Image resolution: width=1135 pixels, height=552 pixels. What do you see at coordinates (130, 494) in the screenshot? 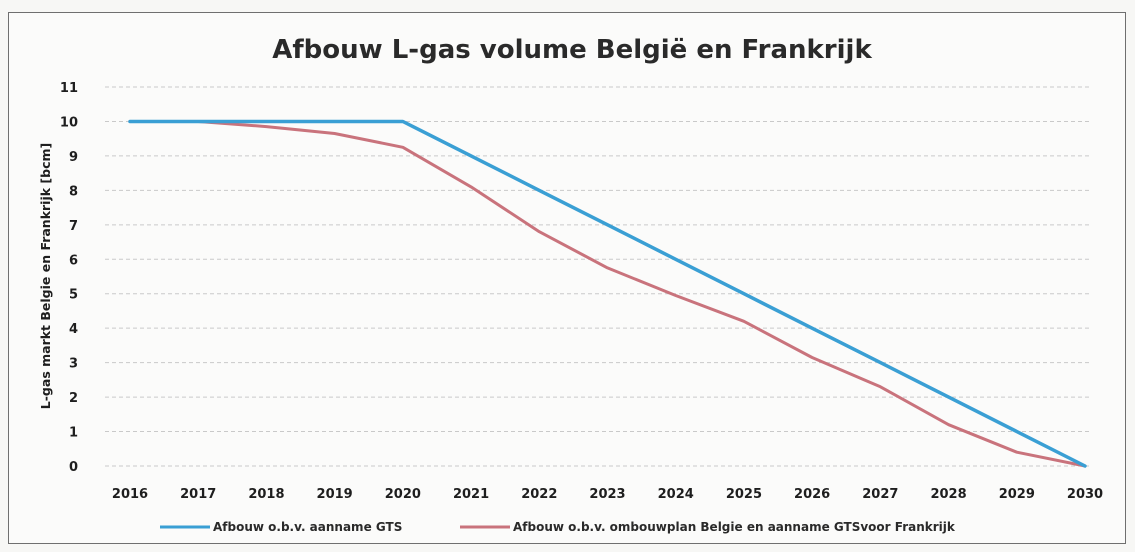
I see `x-tick-label: 2016` at bounding box center [130, 494].